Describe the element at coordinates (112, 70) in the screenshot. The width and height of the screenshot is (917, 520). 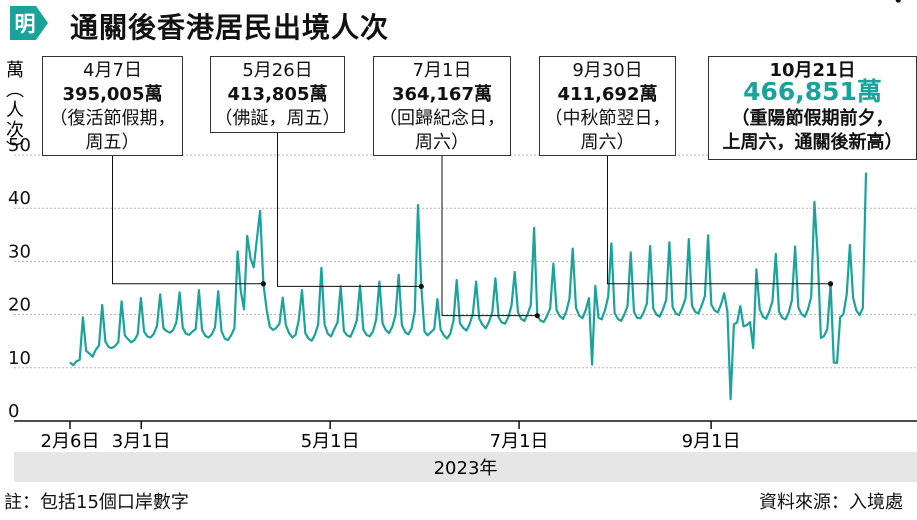
I see `callout-text: 4月7日` at that location.